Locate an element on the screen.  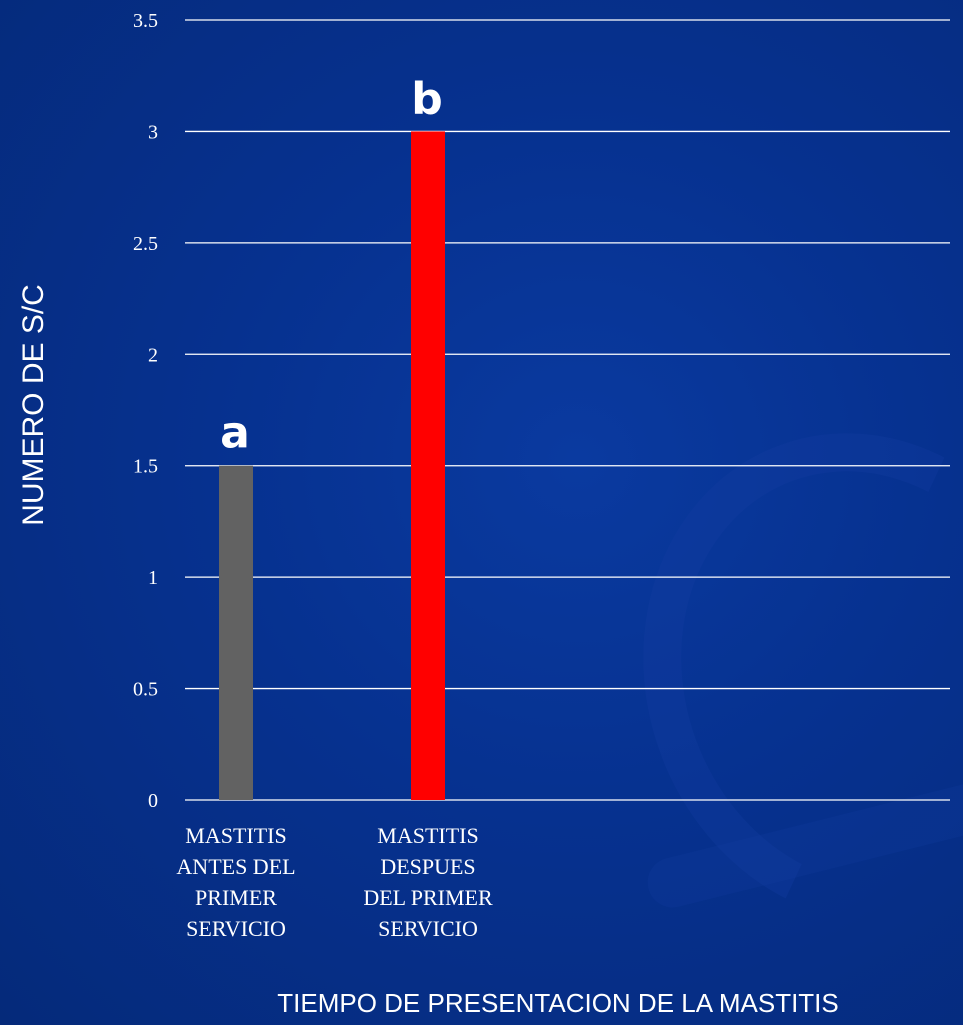
y-tick-label-2: 1 is located at coordinates (153, 578).